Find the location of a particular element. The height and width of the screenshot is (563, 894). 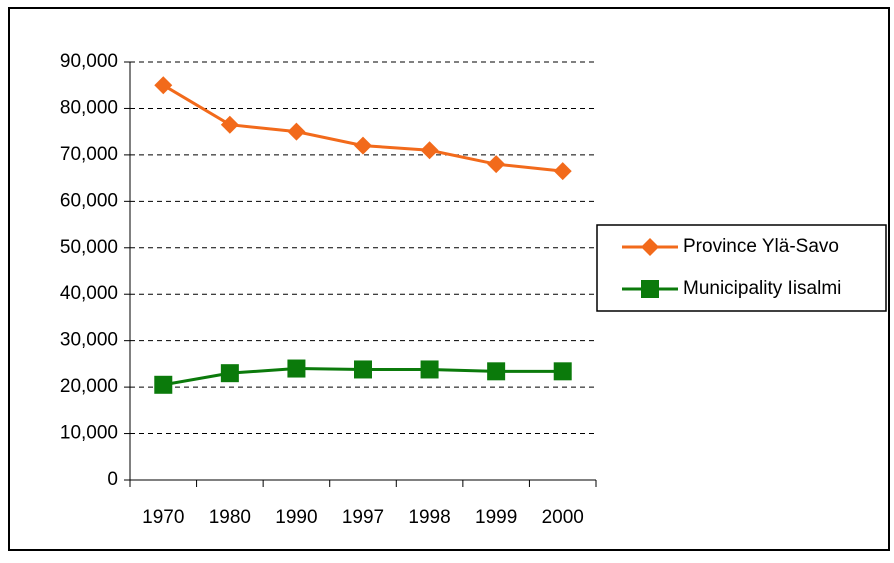

y-tick-label: 10,000 is located at coordinates (89, 433).